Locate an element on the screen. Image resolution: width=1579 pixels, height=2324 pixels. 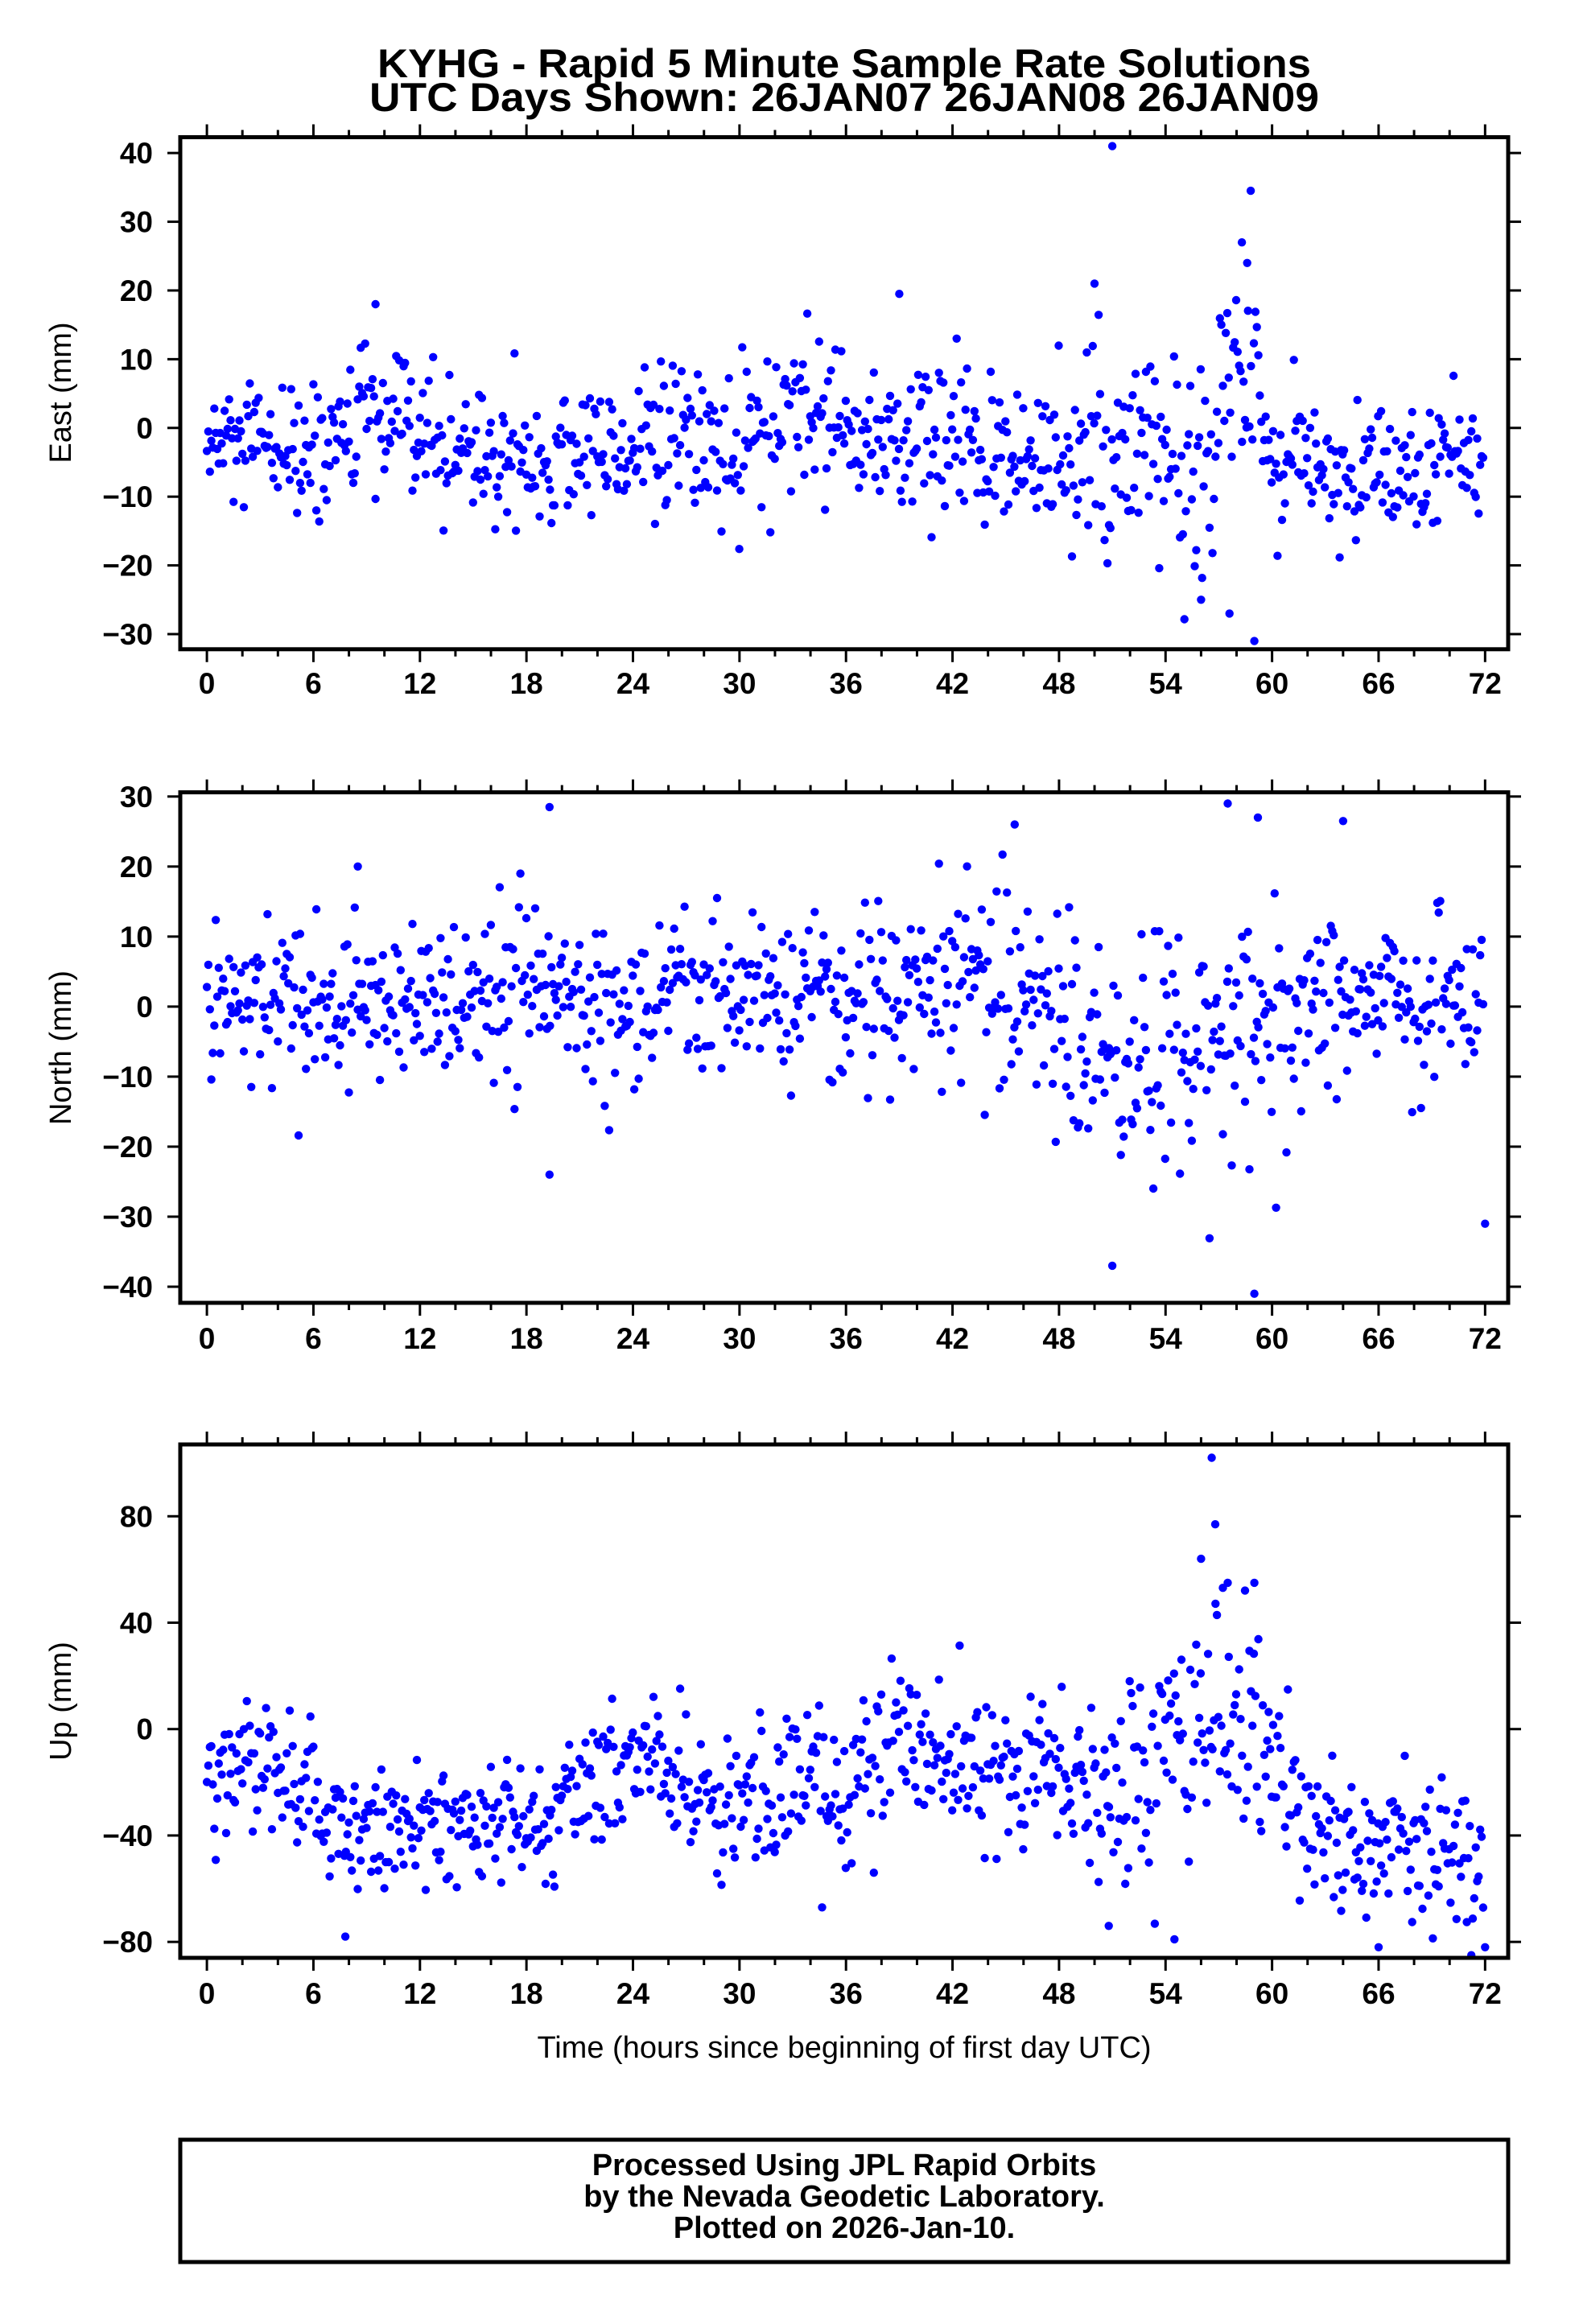
y-tick-label: 0 is located at coordinates (144, 428).